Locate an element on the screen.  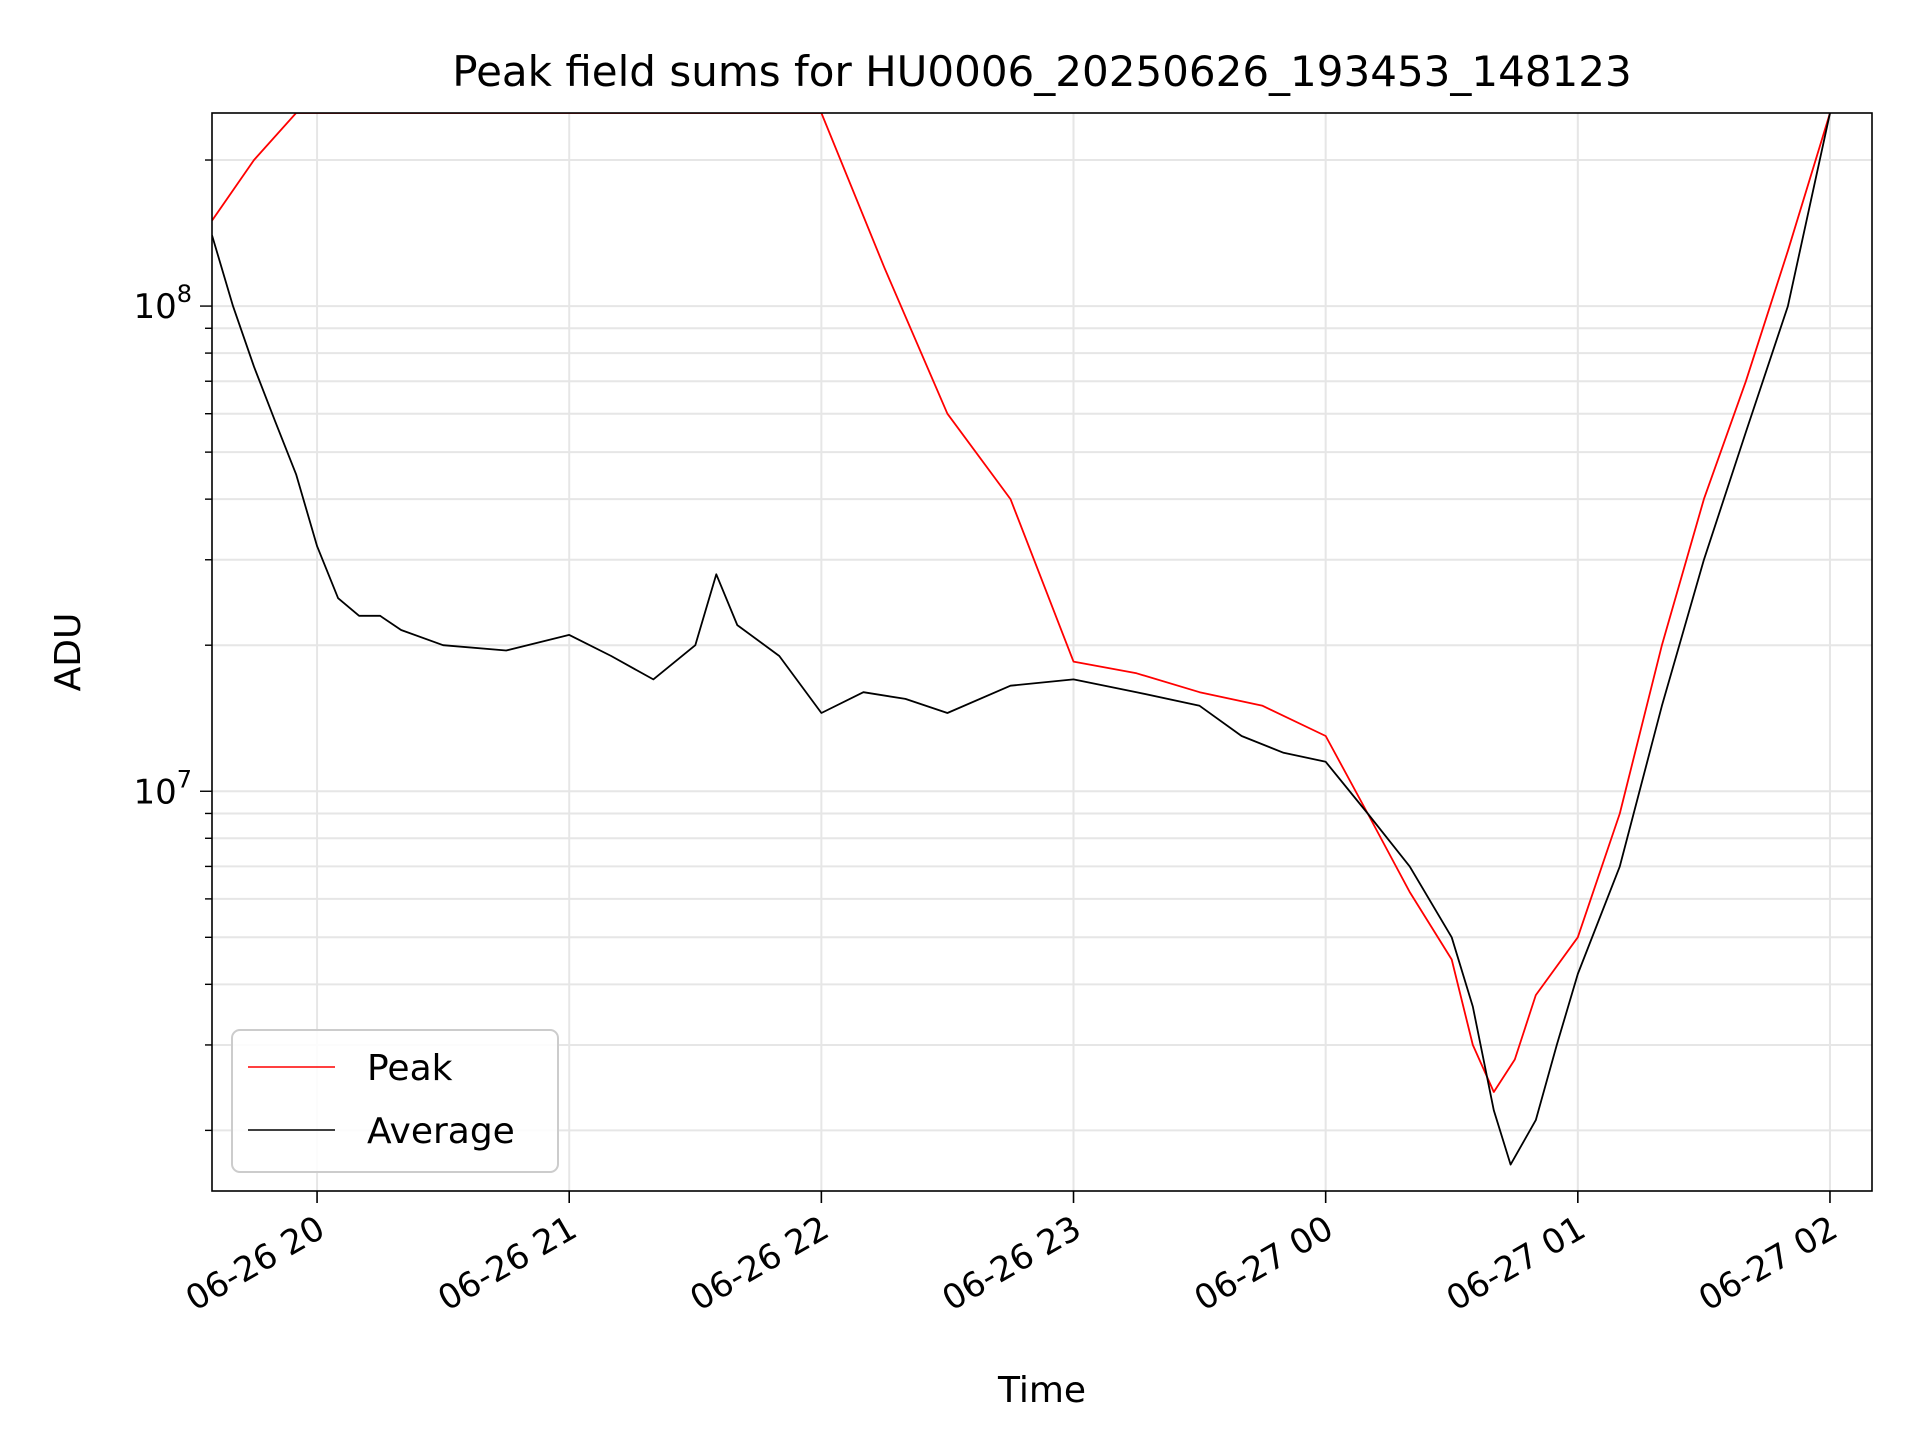
legend-label-peak: Peak is located at coordinates (410, 1068).